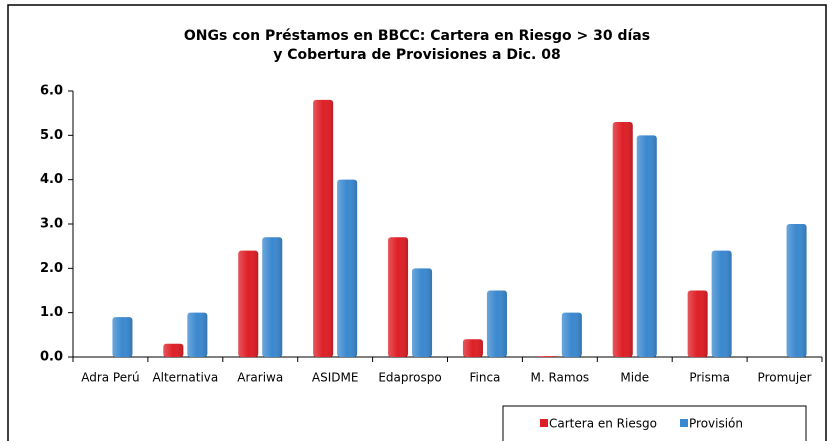 This screenshot has height=445, width=835. I want to click on x-tick-label: Arariwa, so click(260, 378).